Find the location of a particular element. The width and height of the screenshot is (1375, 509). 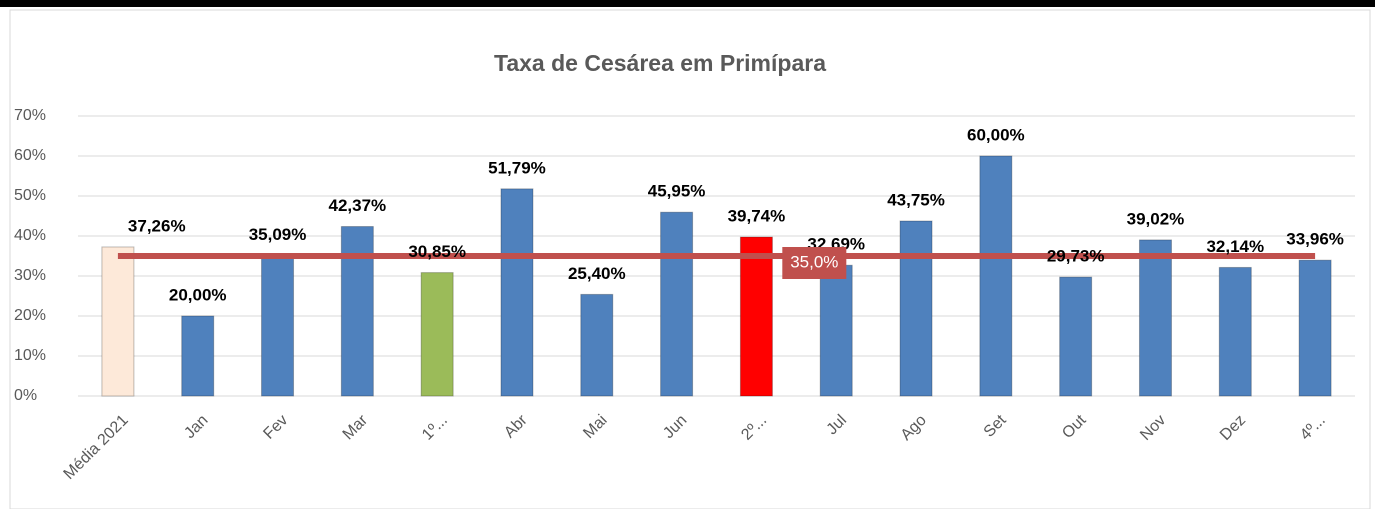

y-tick-label: 70% is located at coordinates (30, 115).